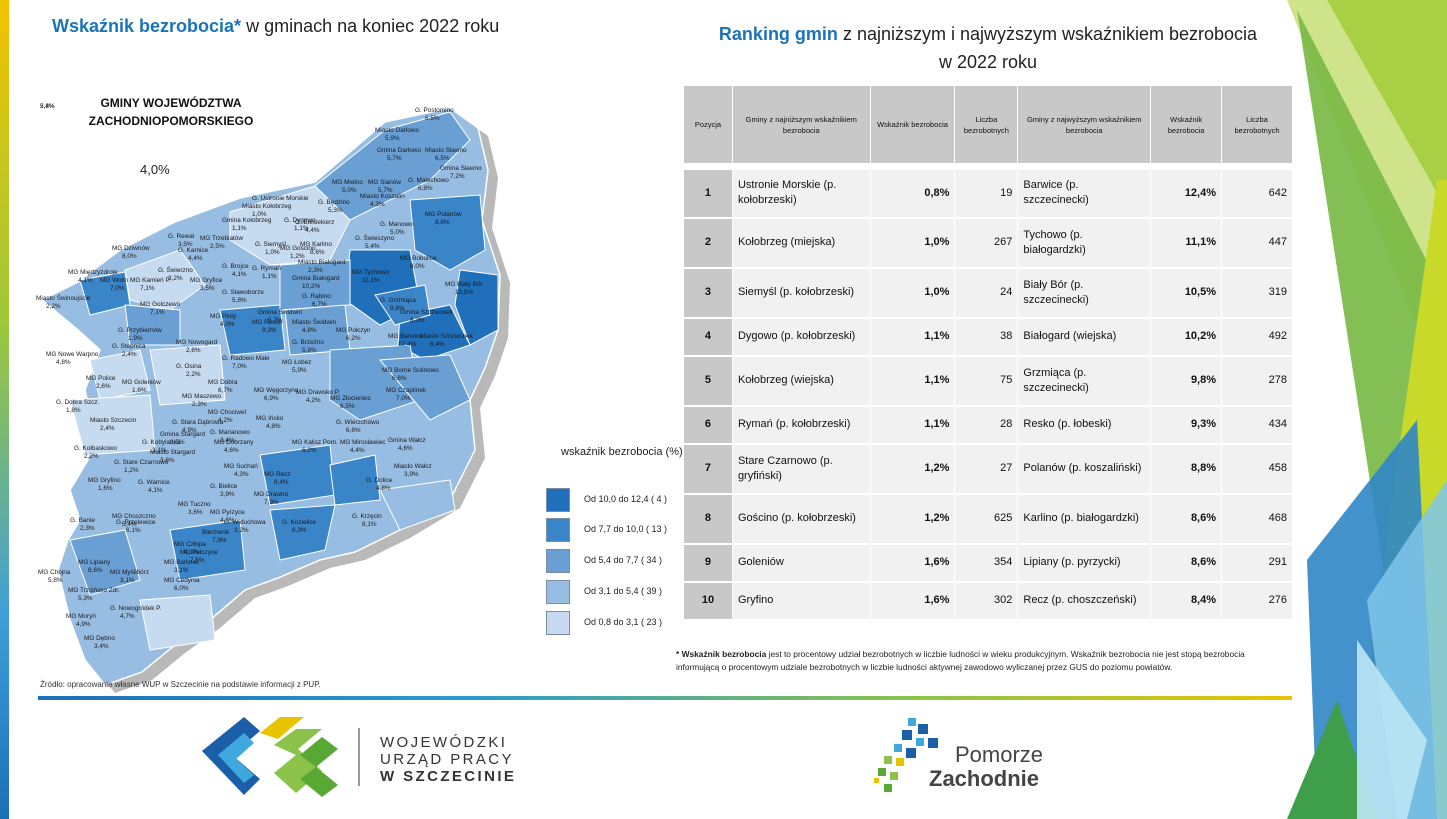  What do you see at coordinates (801, 519) in the screenshot?
I see `cell-lowest-name: Gościno (p. kołobrzeski)` at bounding box center [801, 519].